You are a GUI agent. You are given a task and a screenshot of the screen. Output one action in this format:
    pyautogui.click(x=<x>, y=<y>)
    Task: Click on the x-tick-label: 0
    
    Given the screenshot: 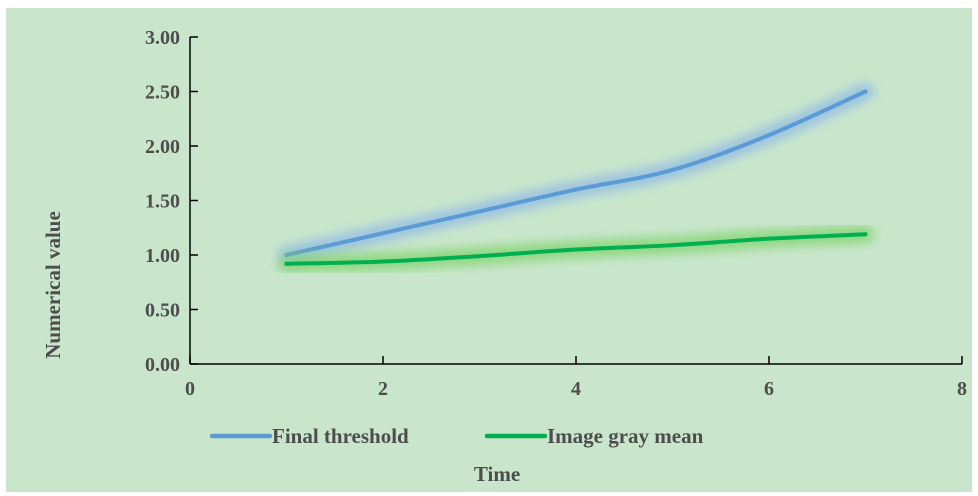 What is the action you would take?
    pyautogui.click(x=190, y=389)
    